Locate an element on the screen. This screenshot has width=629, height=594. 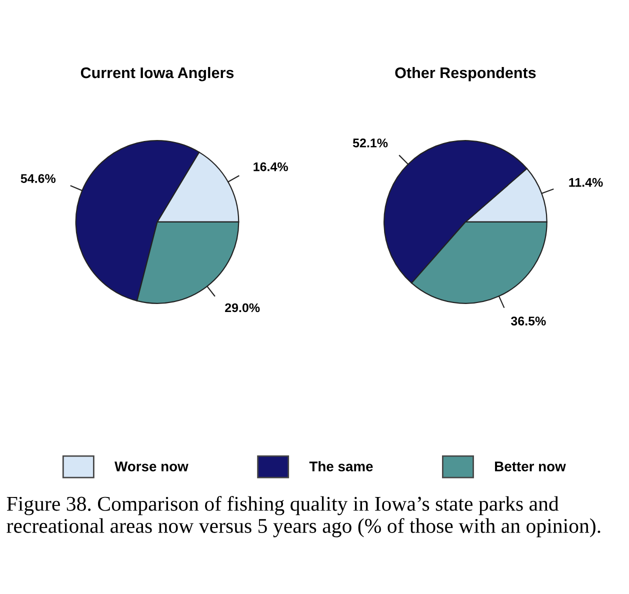
data-label: 11.4% is located at coordinates (586, 182).